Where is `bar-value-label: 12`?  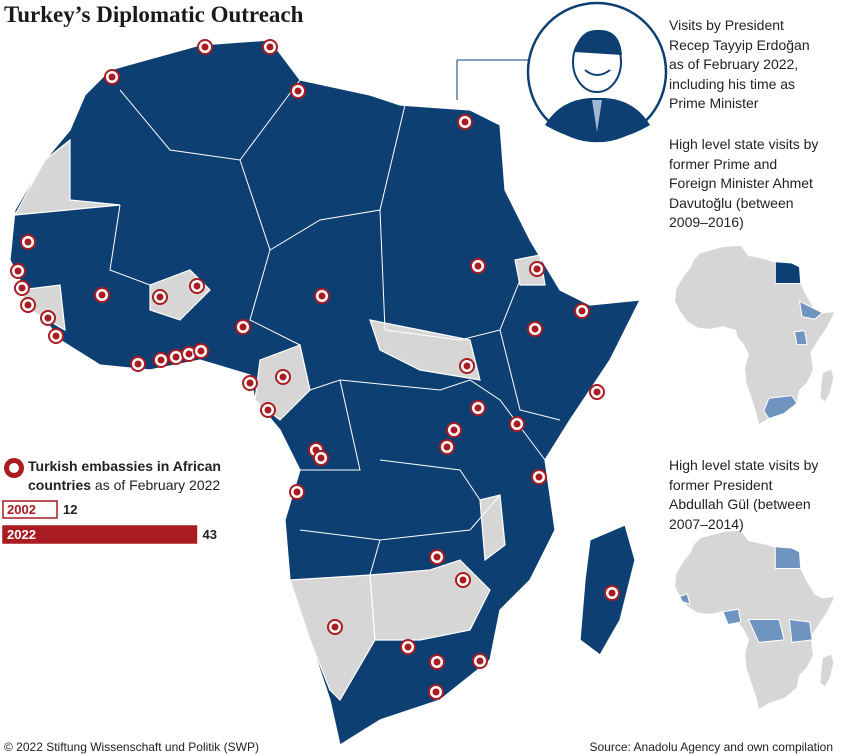 bar-value-label: 12 is located at coordinates (70, 509).